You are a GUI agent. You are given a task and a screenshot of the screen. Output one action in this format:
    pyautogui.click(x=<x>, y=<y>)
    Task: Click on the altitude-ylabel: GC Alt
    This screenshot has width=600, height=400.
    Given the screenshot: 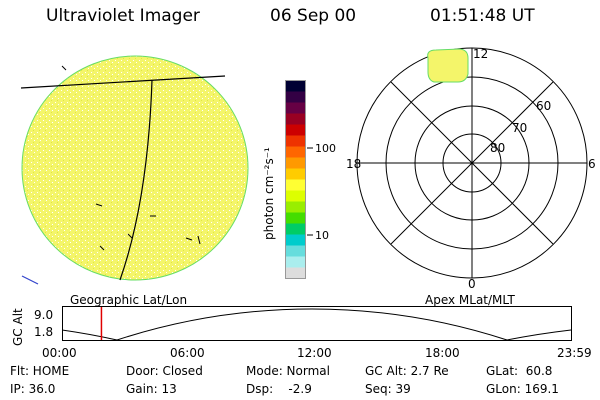 What is the action you would take?
    pyautogui.click(x=18, y=327)
    